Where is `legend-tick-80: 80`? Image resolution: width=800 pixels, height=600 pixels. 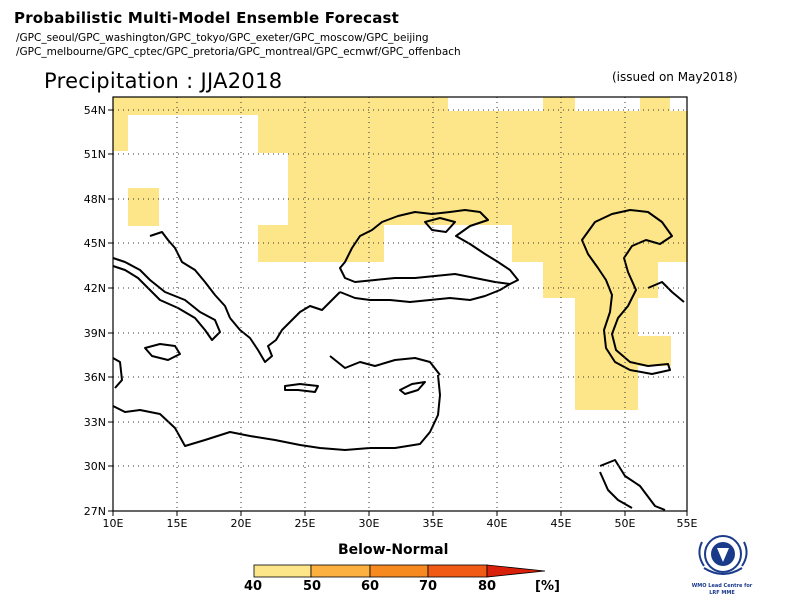
legend-tick-80: 80 is located at coordinates (487, 586).